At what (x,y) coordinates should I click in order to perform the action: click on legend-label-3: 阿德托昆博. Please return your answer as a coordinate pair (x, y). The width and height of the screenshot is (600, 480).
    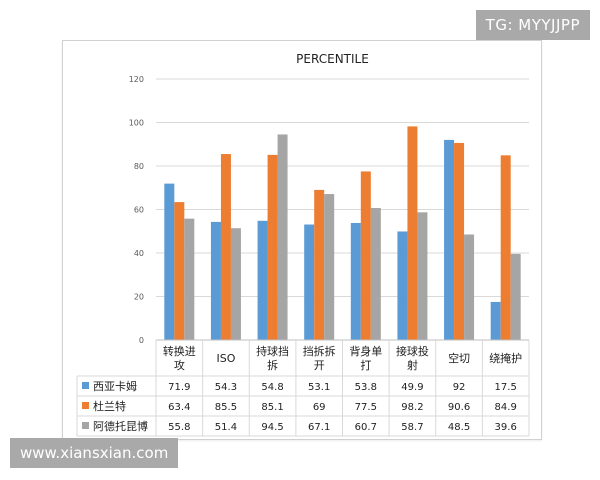
    Looking at the image, I should click on (120, 426).